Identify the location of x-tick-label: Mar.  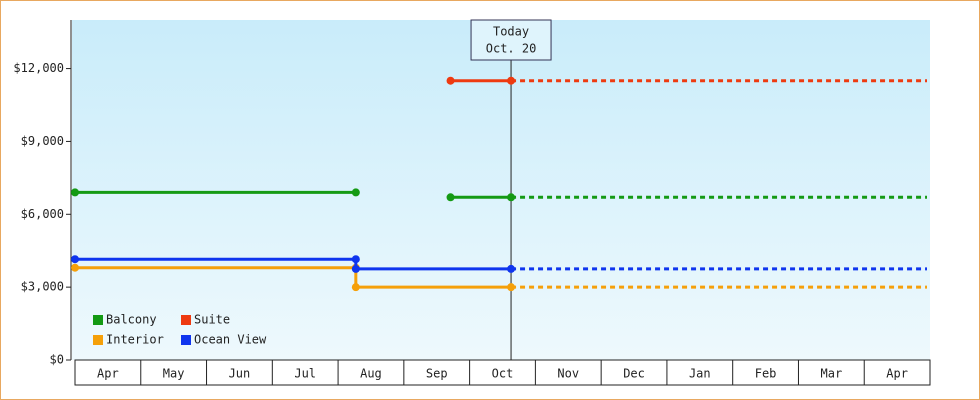
(832, 374).